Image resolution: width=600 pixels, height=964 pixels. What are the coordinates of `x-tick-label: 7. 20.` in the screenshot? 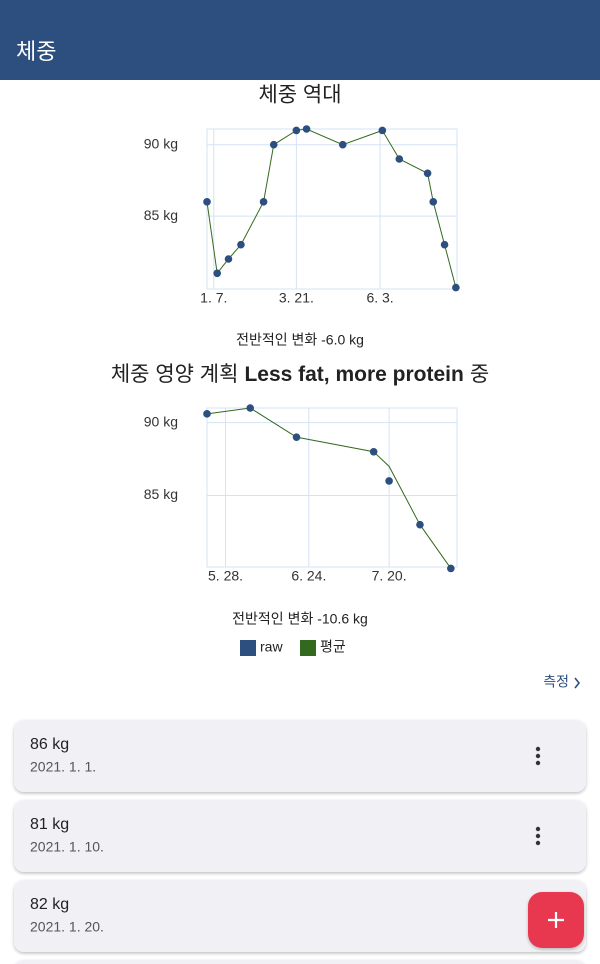 It's located at (389, 576).